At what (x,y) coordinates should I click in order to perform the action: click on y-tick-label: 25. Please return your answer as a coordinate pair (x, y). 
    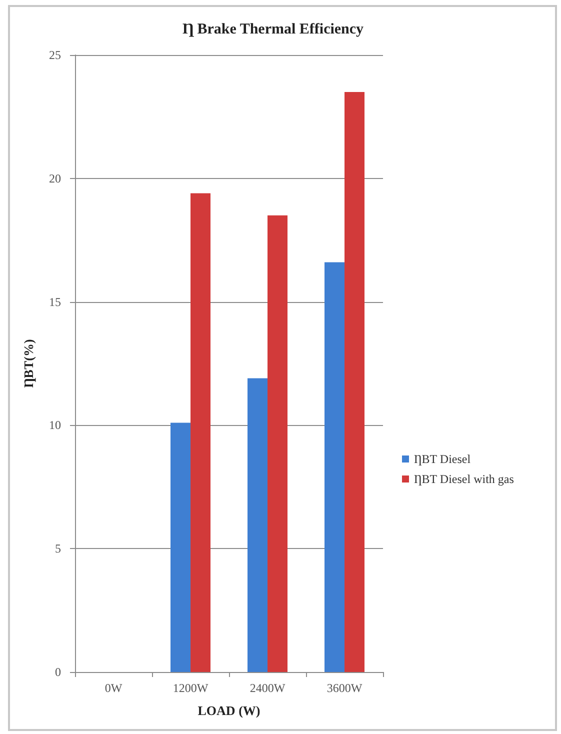
    Looking at the image, I should click on (55, 55).